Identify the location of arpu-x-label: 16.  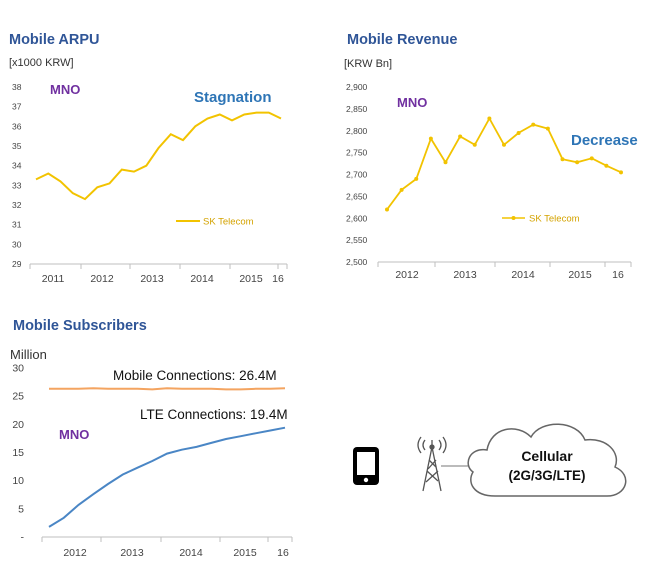
(278, 279).